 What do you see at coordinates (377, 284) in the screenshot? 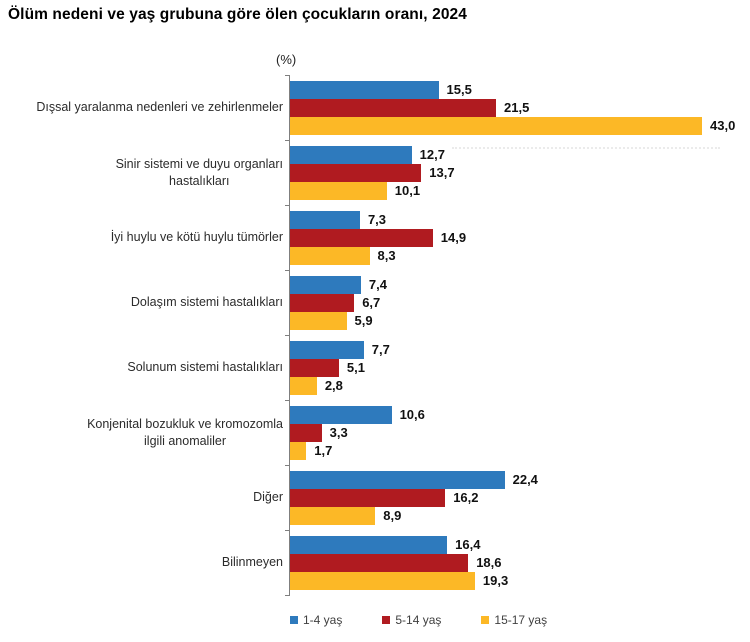
I see `value-label: 7,4` at bounding box center [377, 284].